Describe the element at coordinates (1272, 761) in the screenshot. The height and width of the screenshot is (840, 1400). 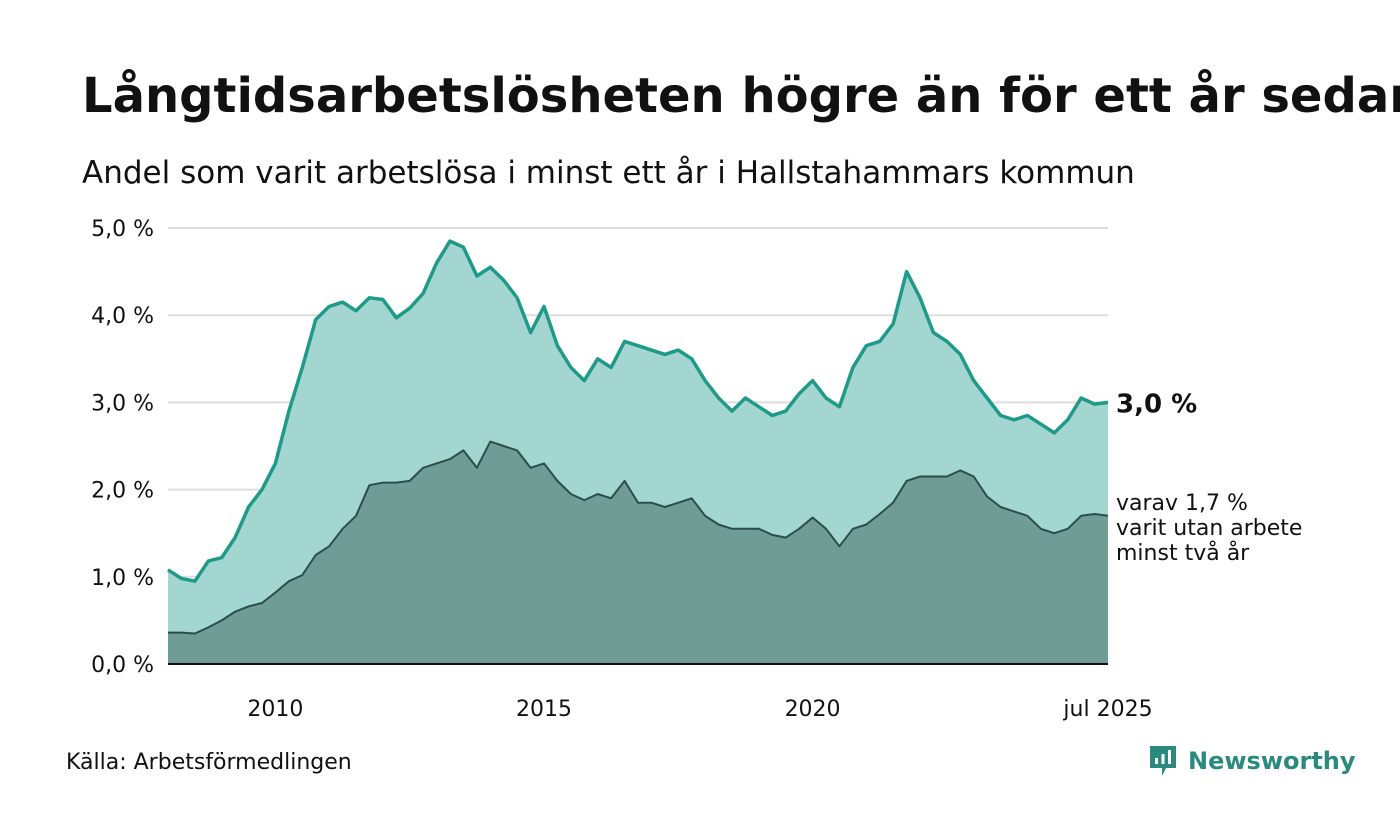
I see `brand-name: Newsworthy` at that location.